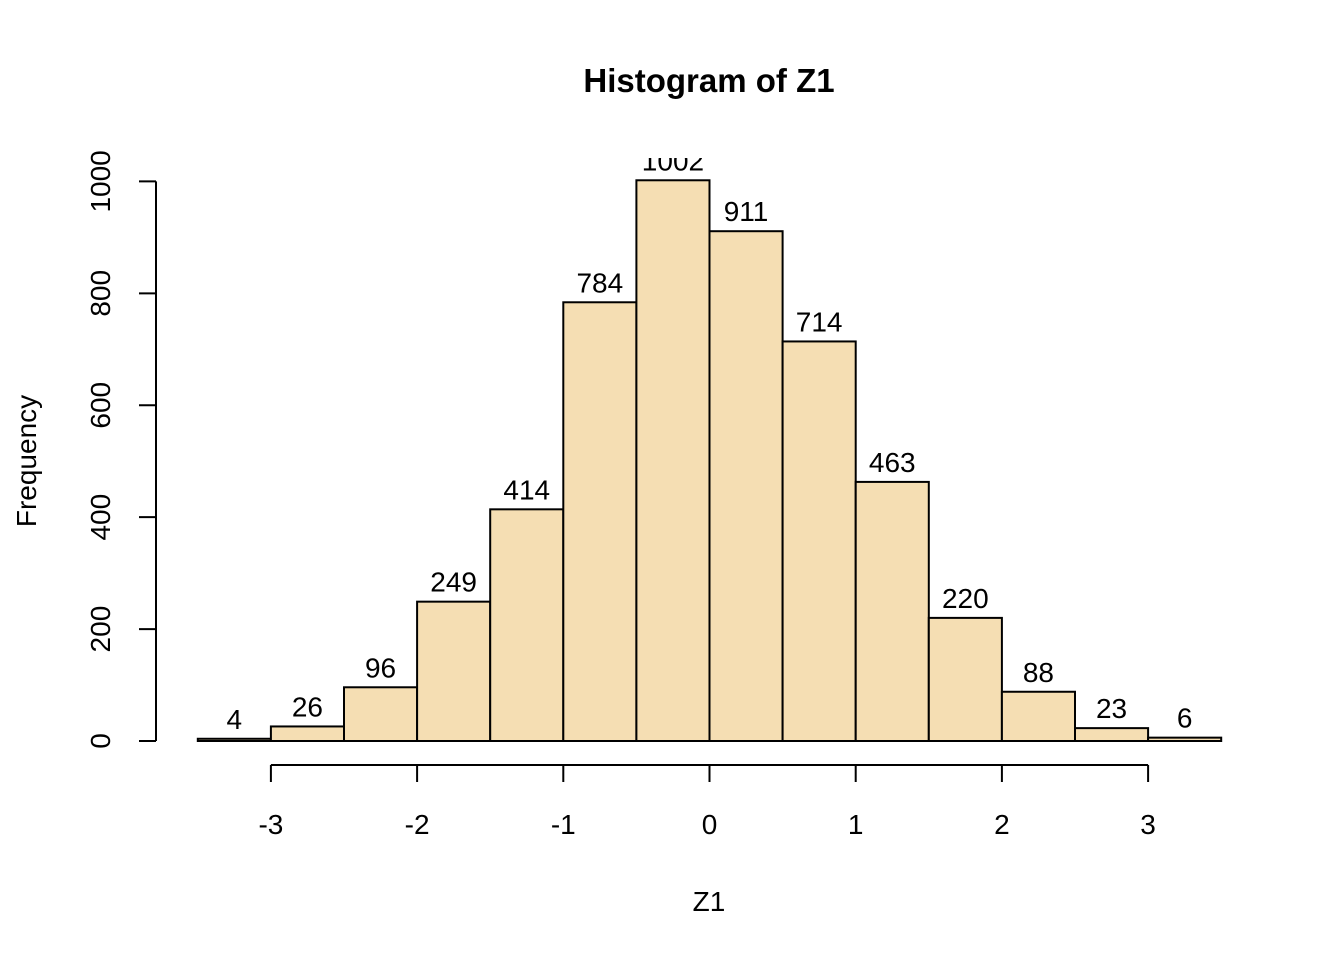 This screenshot has width=1344, height=960. Describe the element at coordinates (819, 321) in the screenshot. I see `bar-value-label: 714` at that location.